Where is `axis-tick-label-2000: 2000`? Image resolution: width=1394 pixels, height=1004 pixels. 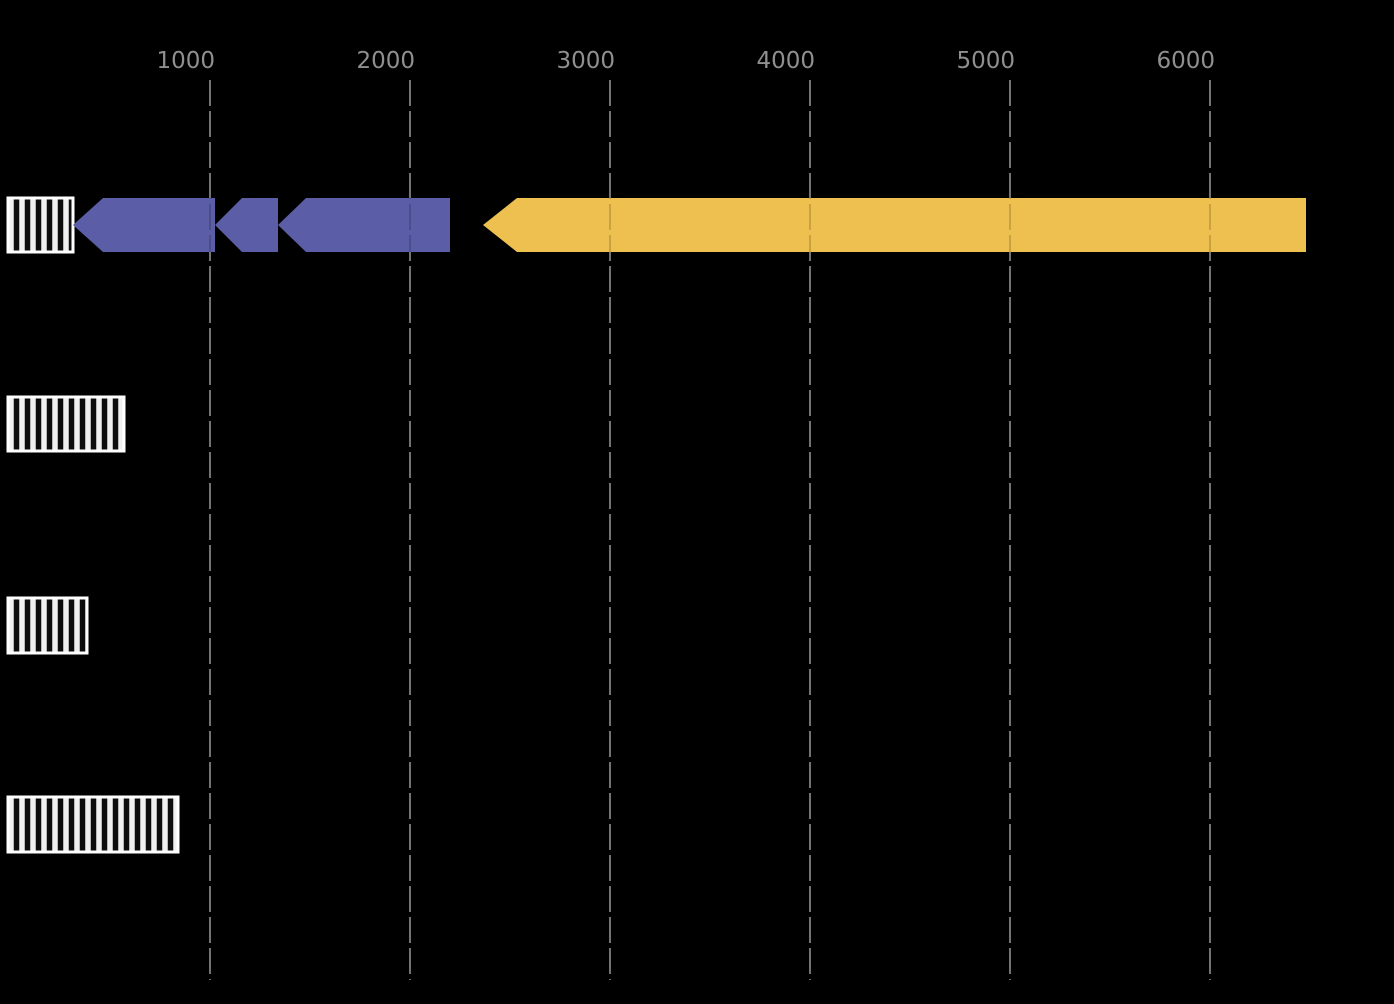
axis-tick-label-2000: 2000 is located at coordinates (385, 61).